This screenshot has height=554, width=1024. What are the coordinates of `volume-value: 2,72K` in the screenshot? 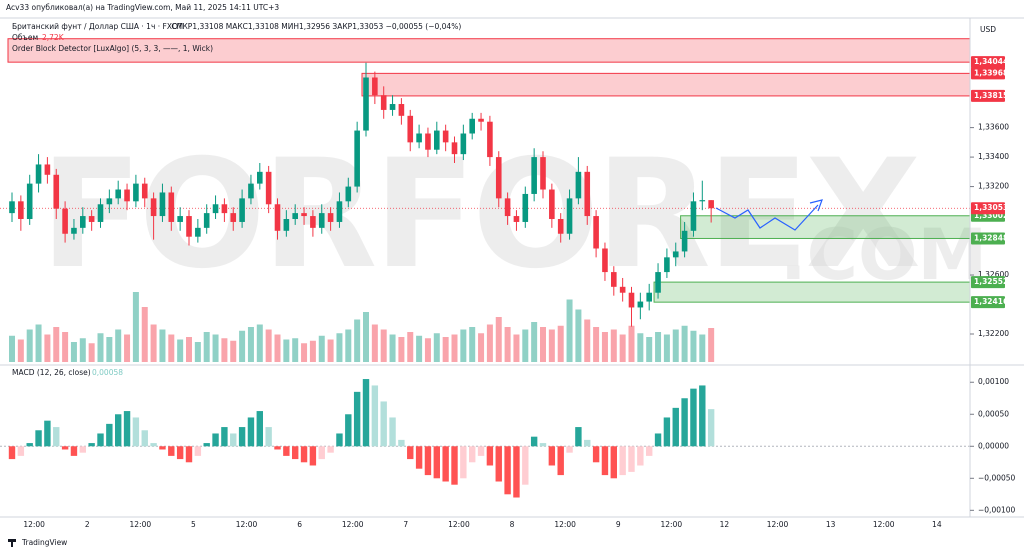 It's located at (53, 37).